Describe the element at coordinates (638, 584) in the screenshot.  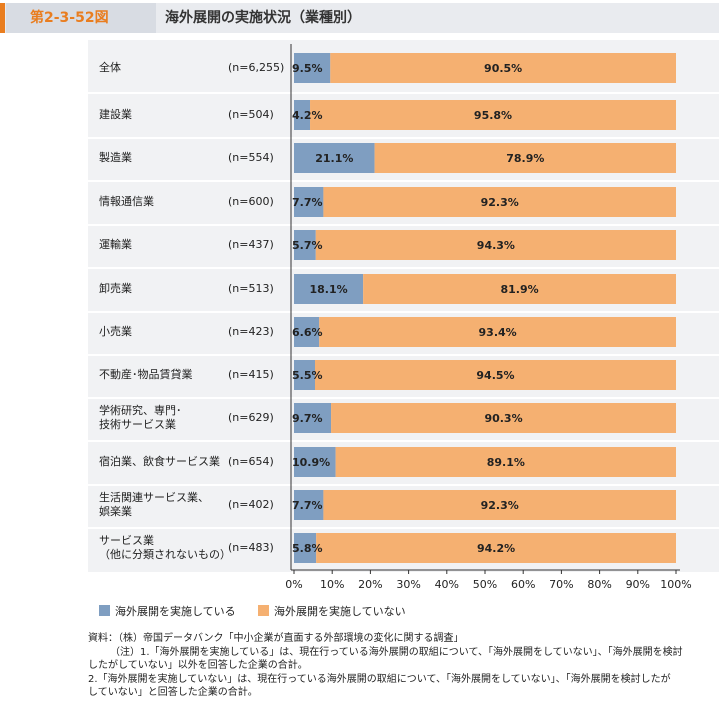
I see `x-tick-label: 90%` at that location.